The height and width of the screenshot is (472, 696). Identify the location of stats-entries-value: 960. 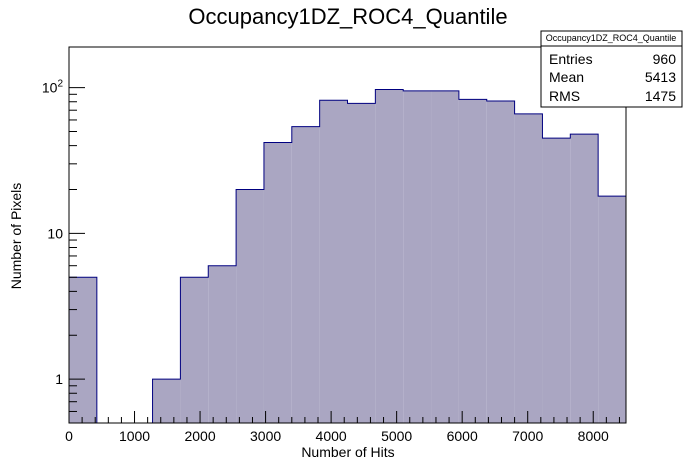
(665, 59).